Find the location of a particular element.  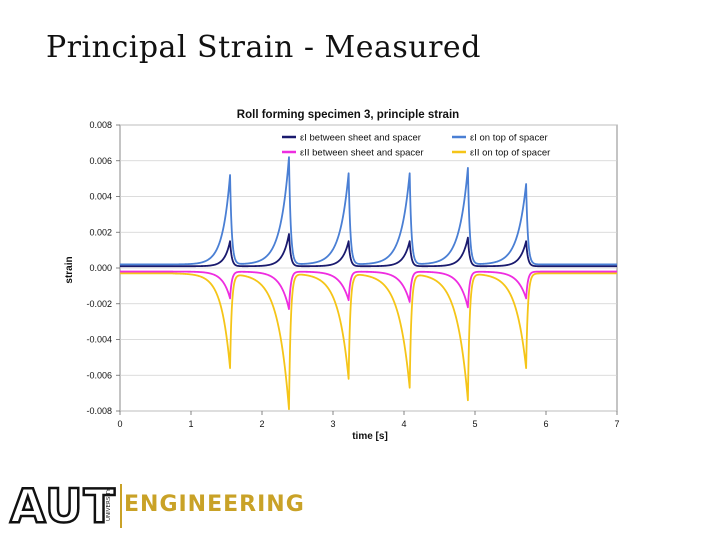

x-tick-label: 1 is located at coordinates (190, 424).